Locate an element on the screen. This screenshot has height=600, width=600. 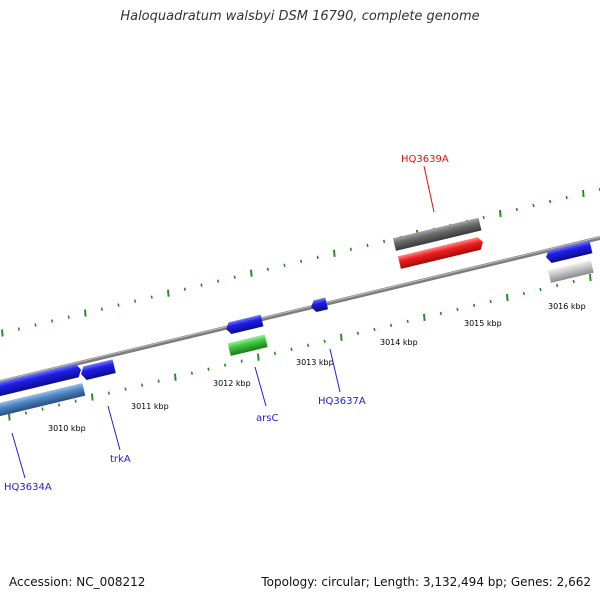
gene-trka-top is located at coordinates (97, 370).